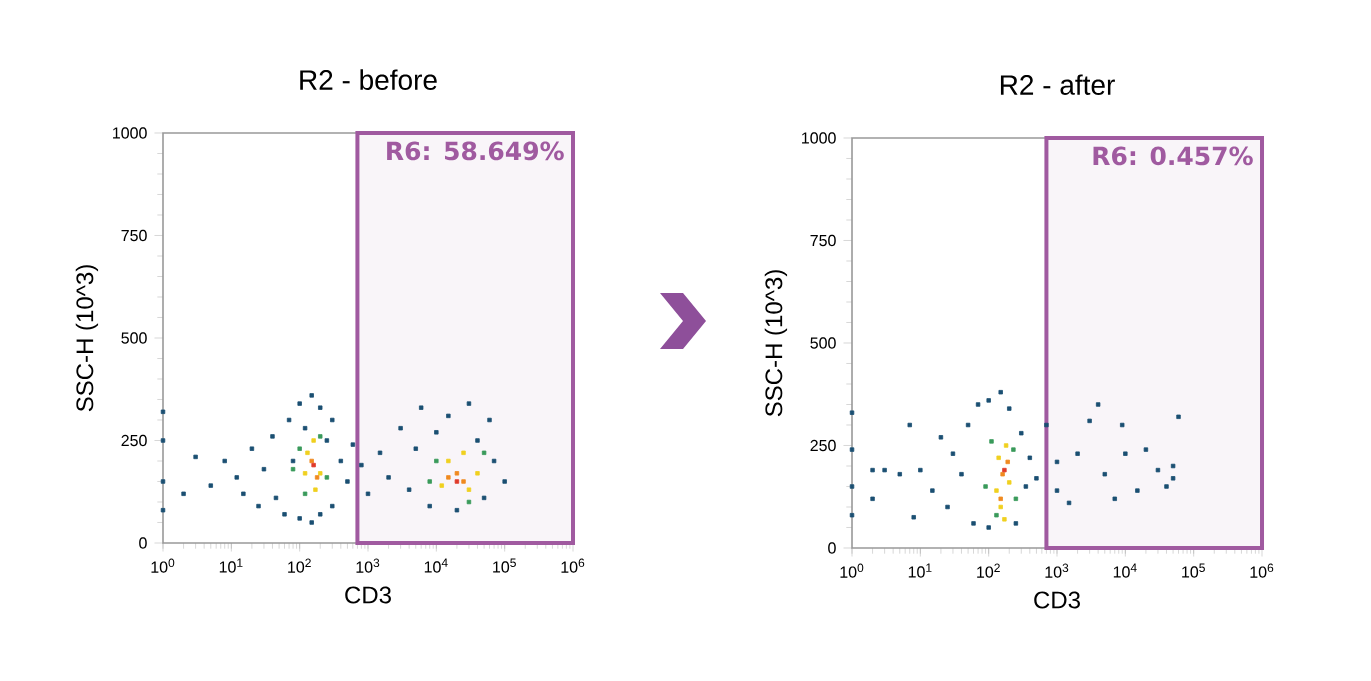 The height and width of the screenshot is (681, 1371). I want to click on chart-title: R2 - after, so click(1057, 84).